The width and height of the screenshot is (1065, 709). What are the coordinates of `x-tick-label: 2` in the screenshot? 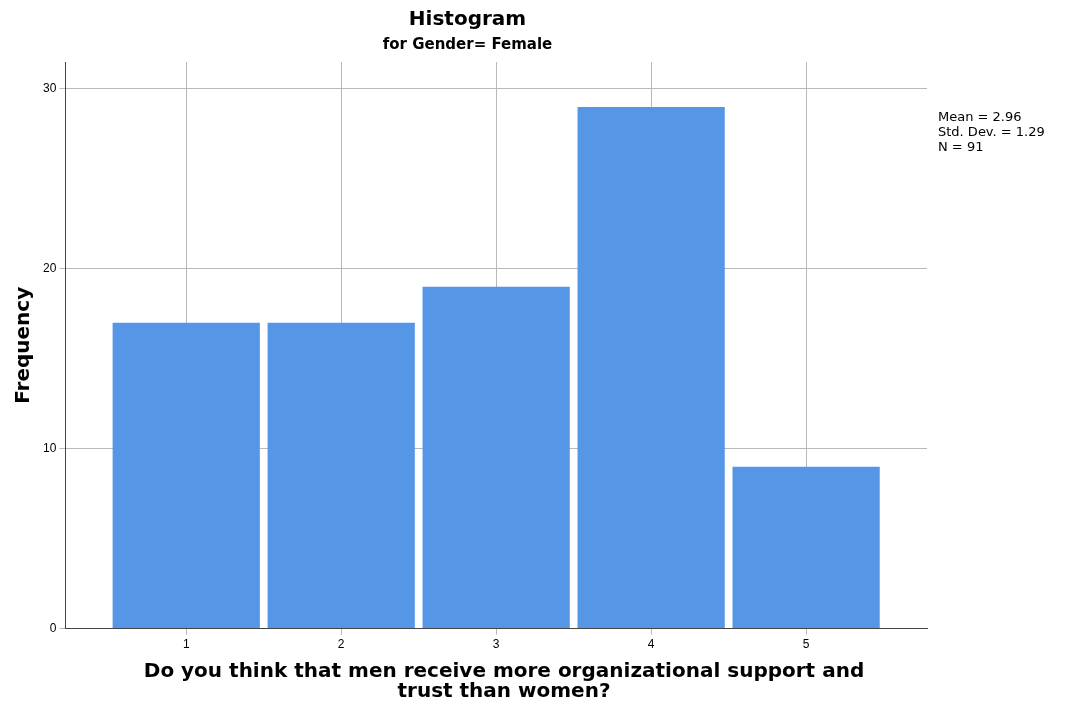 It's located at (341, 644).